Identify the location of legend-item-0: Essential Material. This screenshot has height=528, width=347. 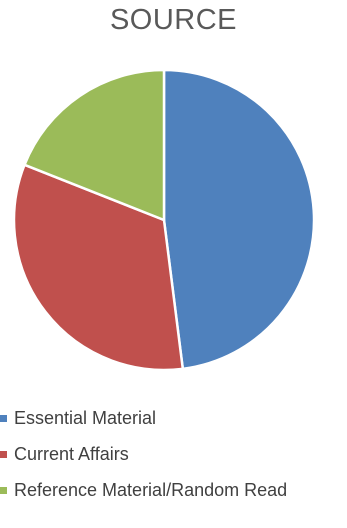
(78, 418).